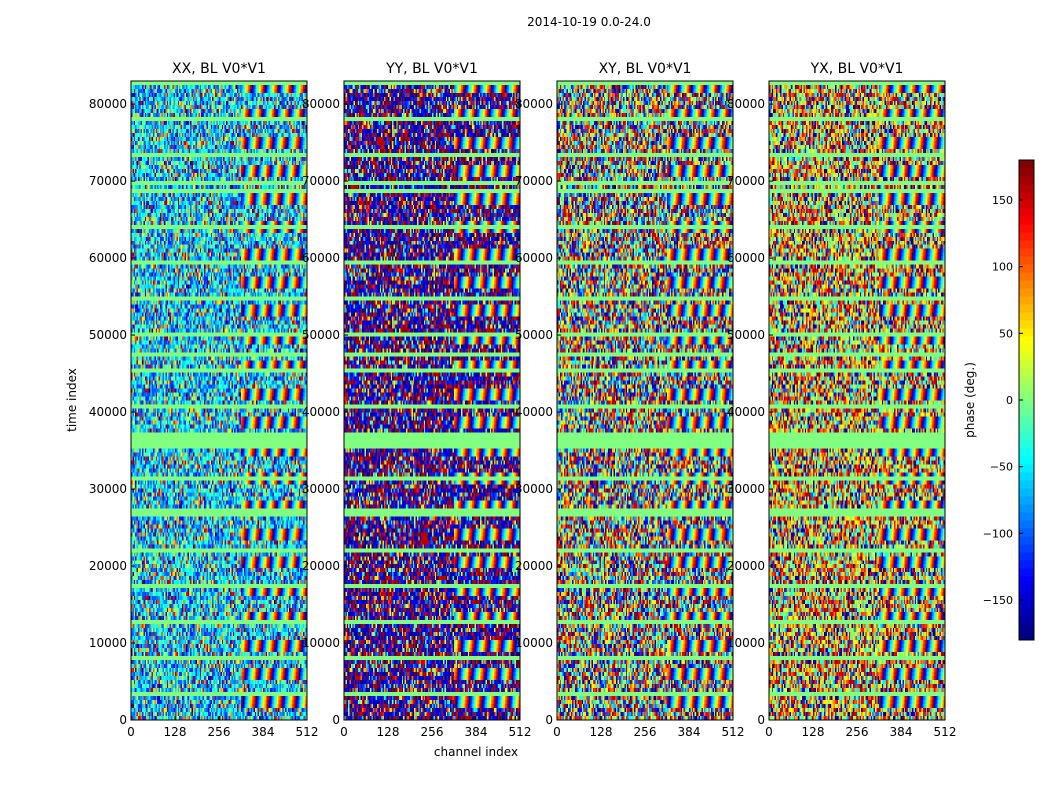  Describe the element at coordinates (645, 69) in the screenshot. I see `panel-title: XY, BL V0*V1` at that location.